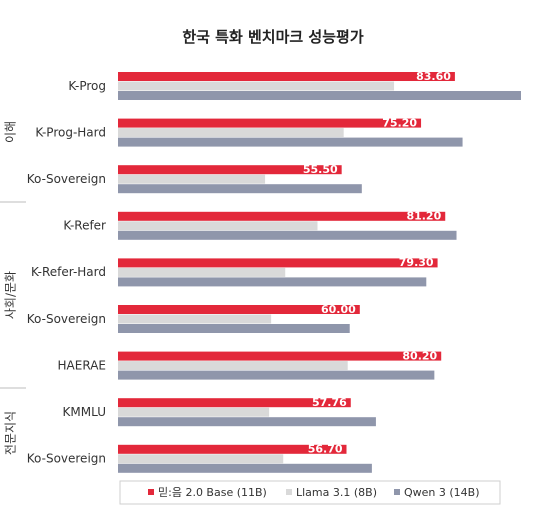 The image size is (546, 507). I want to click on data-label: 79.30, so click(416, 262).